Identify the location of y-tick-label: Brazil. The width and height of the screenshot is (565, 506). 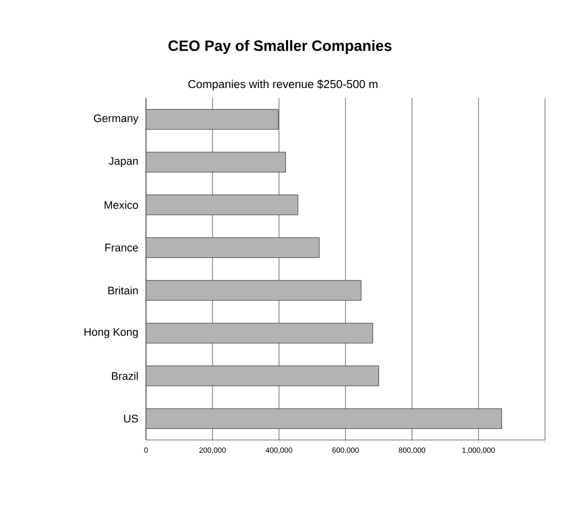
(125, 376).